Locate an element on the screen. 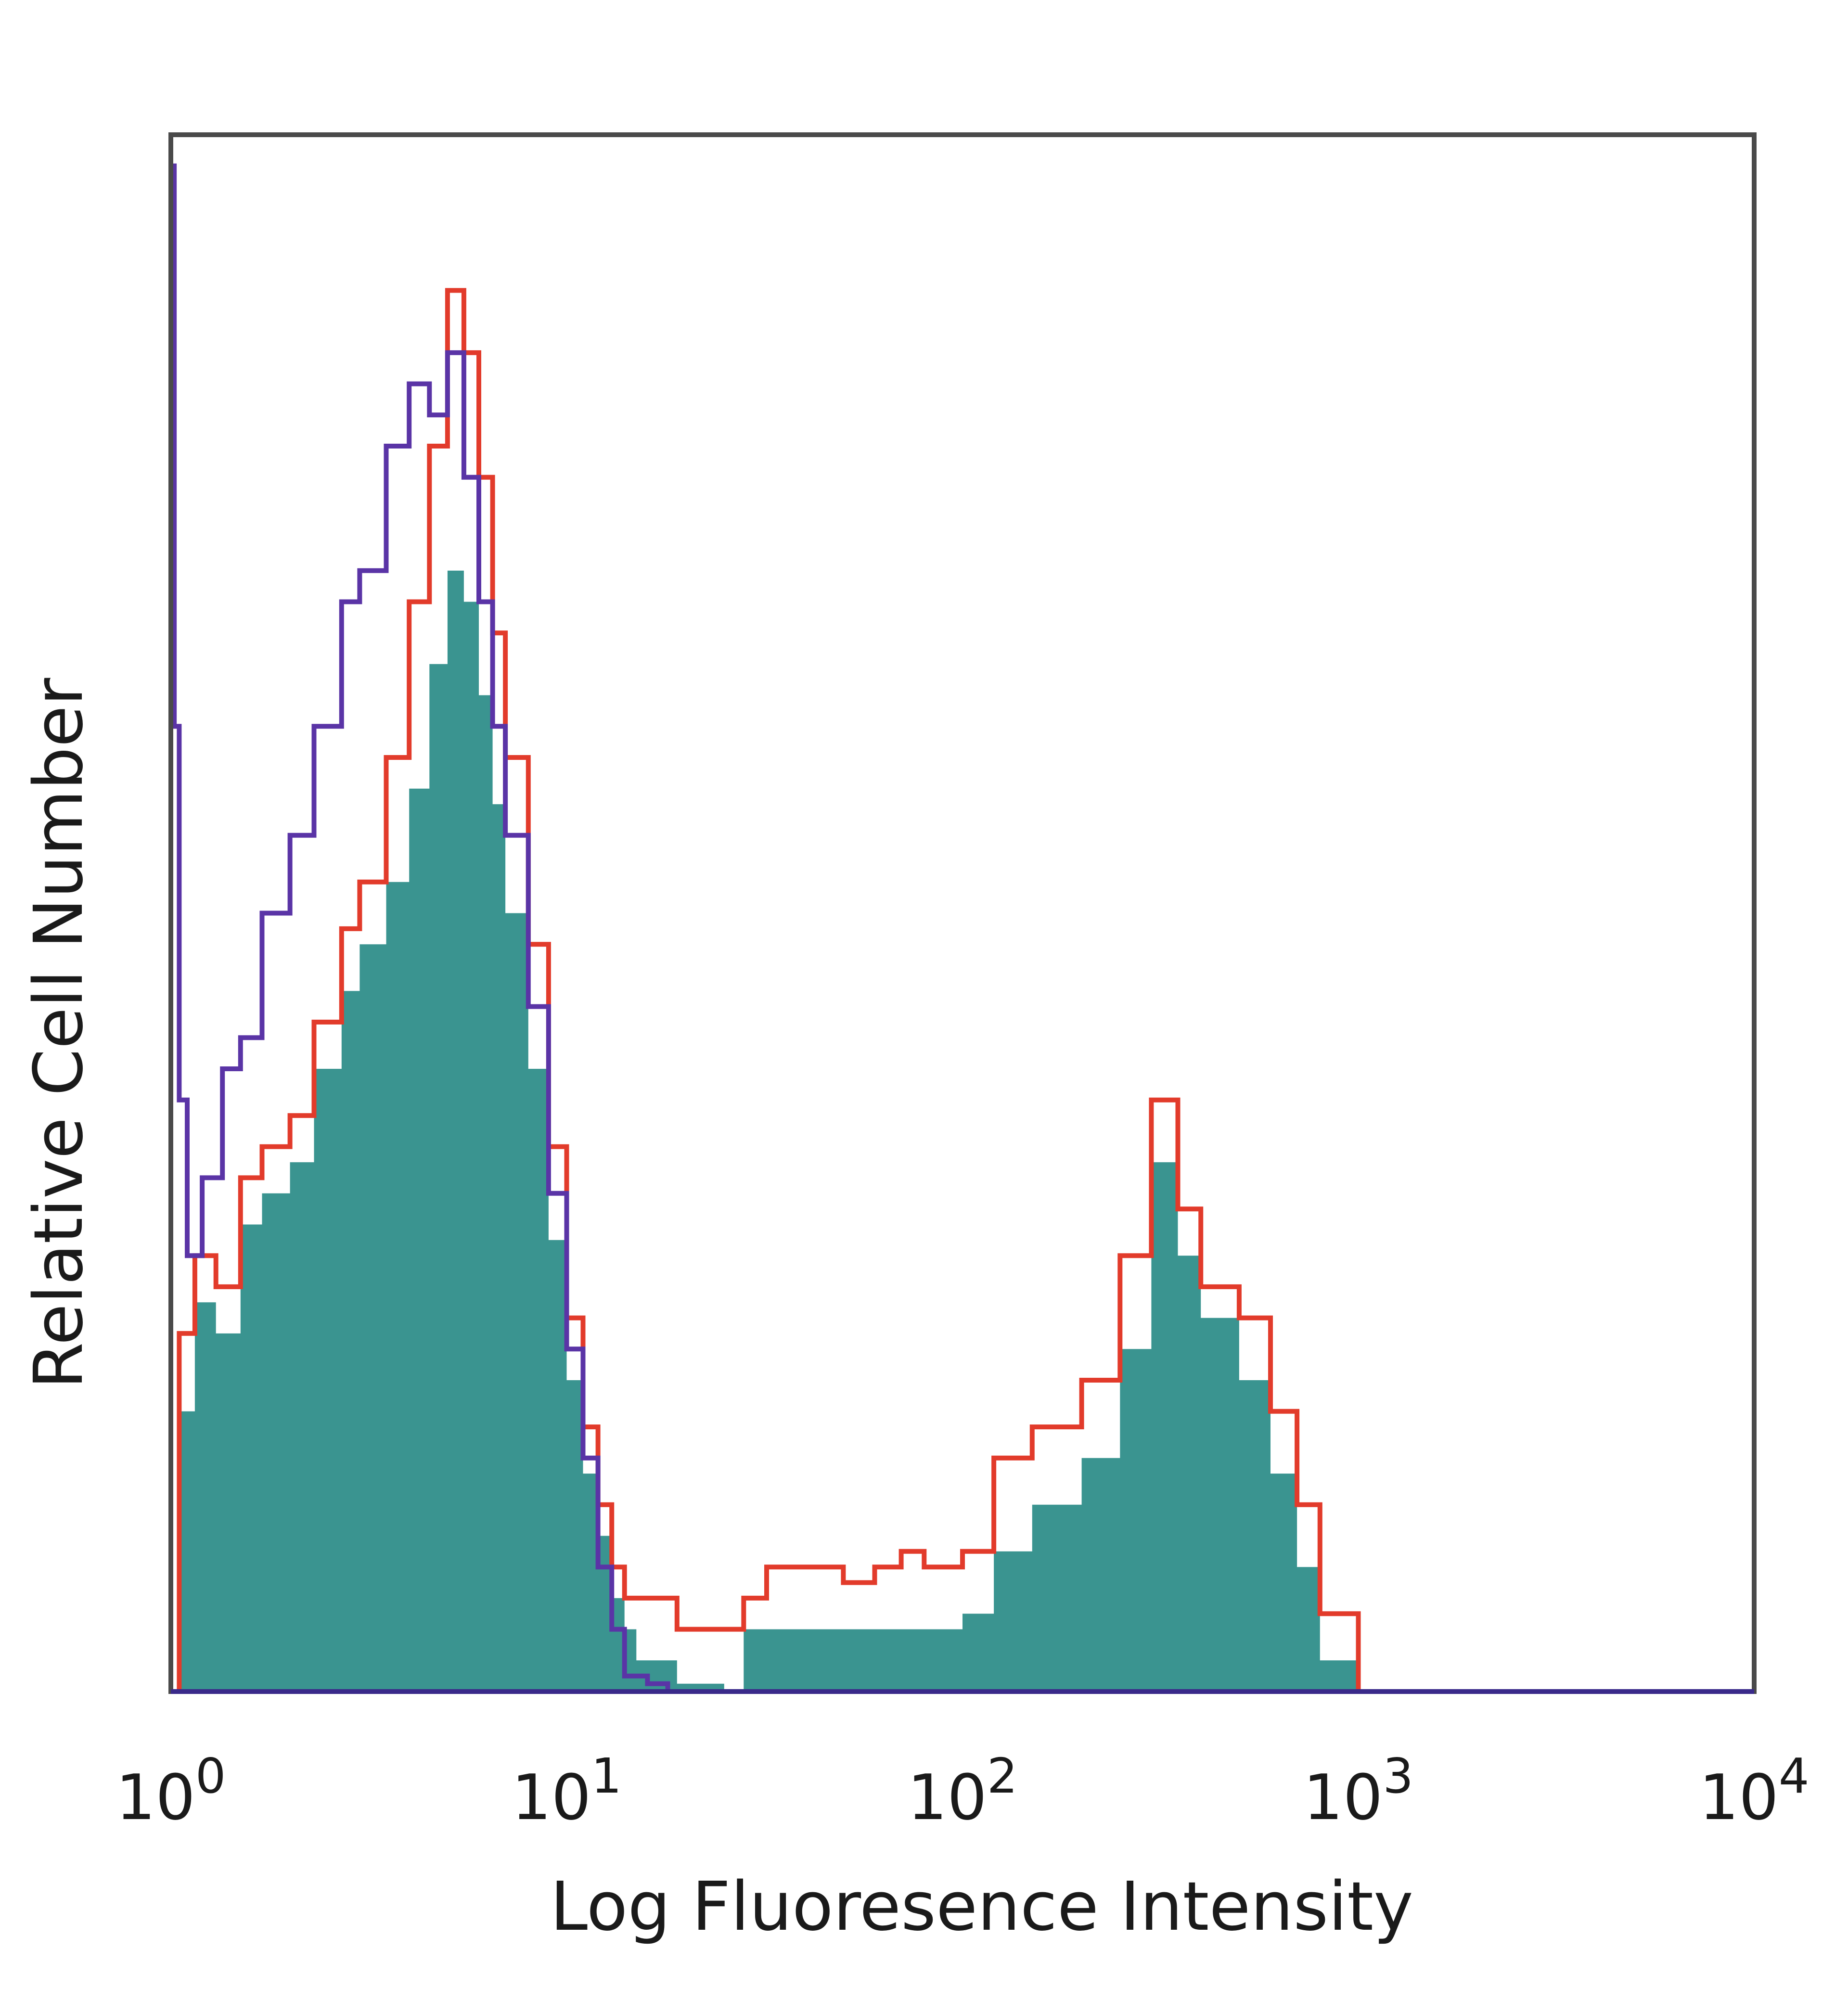 The width and height of the screenshot is (1848, 2000). x-tick-labels: 10⁰ 10¹ 10² 10³ 10⁴ is located at coordinates (962, 1791).